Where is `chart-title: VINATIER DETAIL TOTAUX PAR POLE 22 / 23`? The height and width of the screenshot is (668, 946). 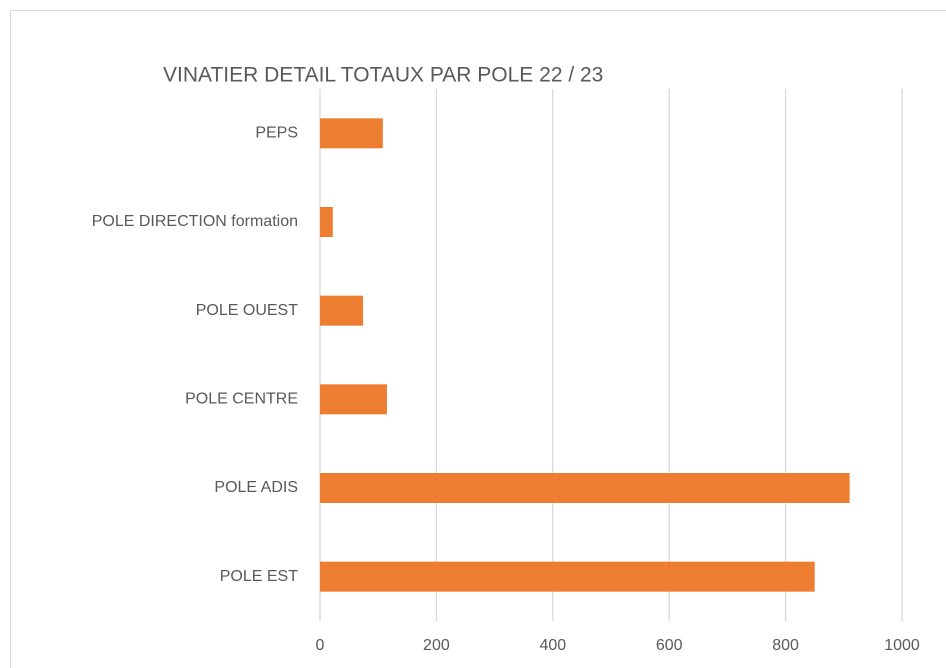
chart-title: VINATIER DETAIL TOTAUX PAR POLE 22 / 23 is located at coordinates (383, 75).